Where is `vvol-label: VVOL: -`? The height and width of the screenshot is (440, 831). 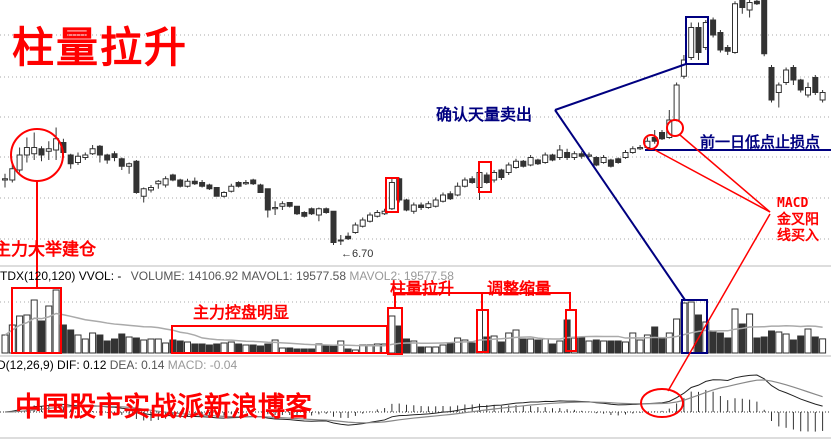
vvol-label: VVOL: - is located at coordinates (100, 276).